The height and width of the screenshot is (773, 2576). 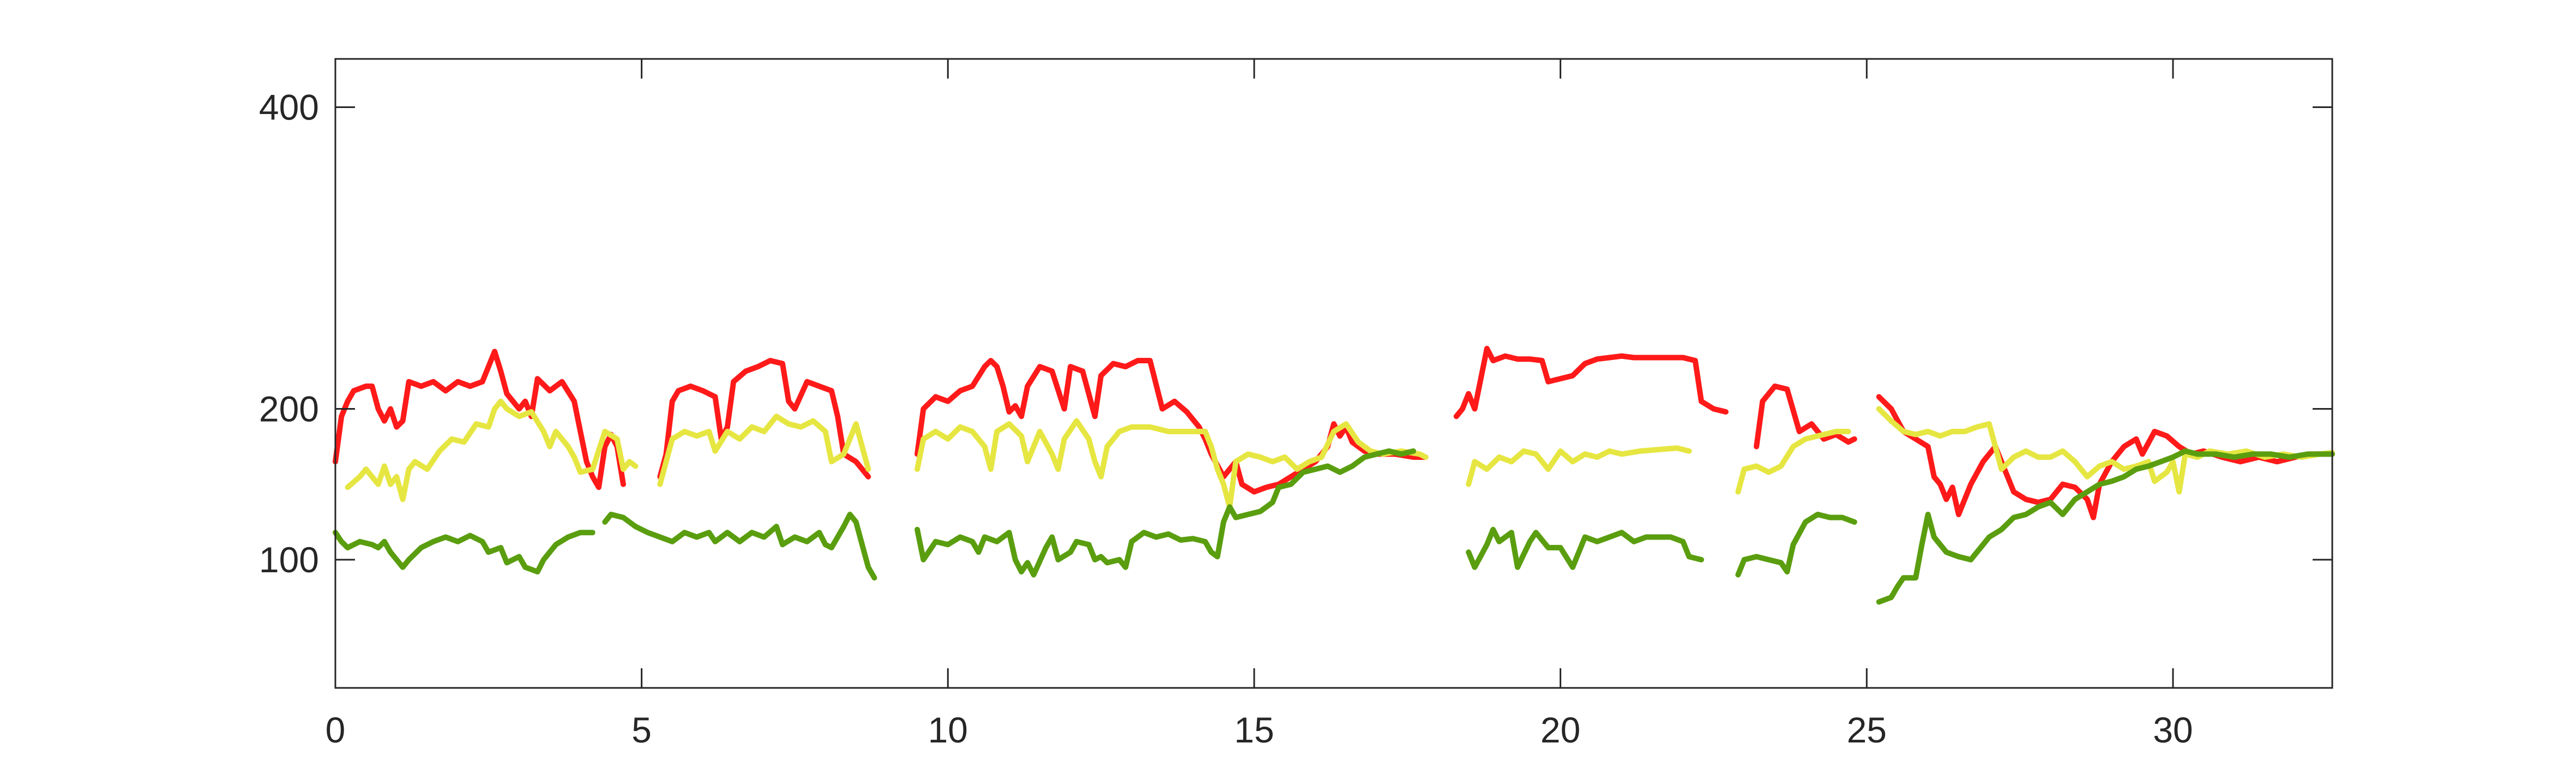 I want to click on x-tick-label: 5, so click(x=641, y=730).